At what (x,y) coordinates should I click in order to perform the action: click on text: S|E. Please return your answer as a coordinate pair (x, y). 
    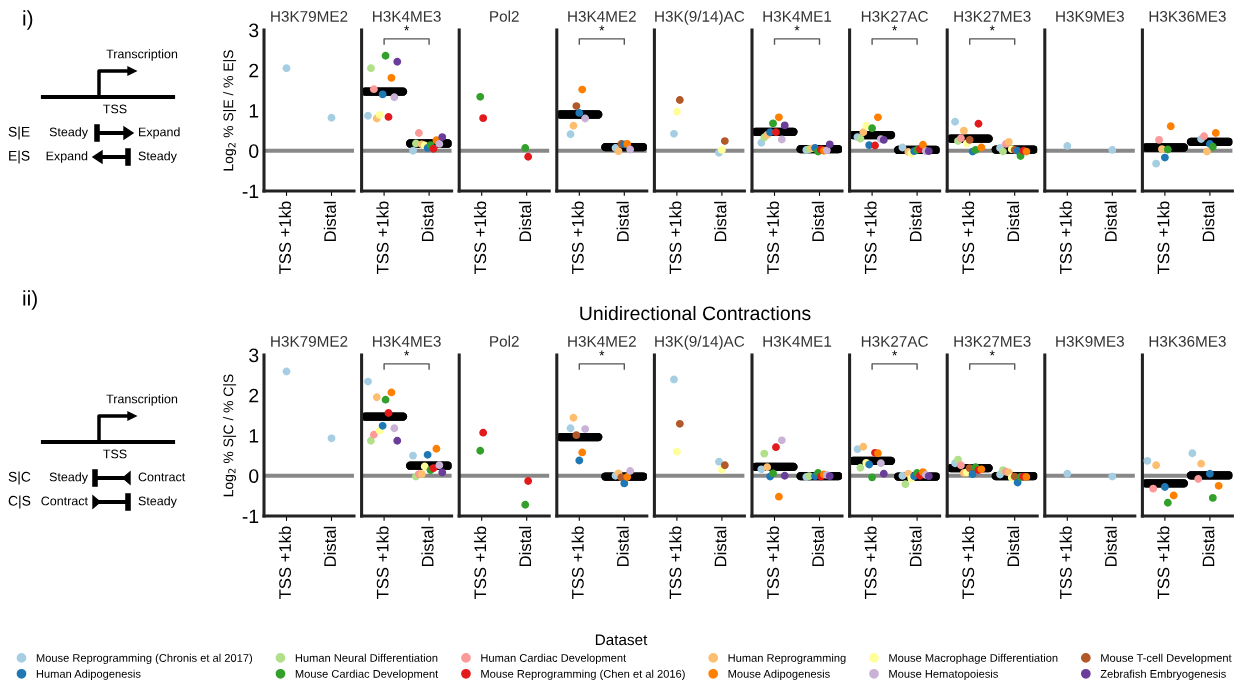
    Looking at the image, I should click on (19, 133).